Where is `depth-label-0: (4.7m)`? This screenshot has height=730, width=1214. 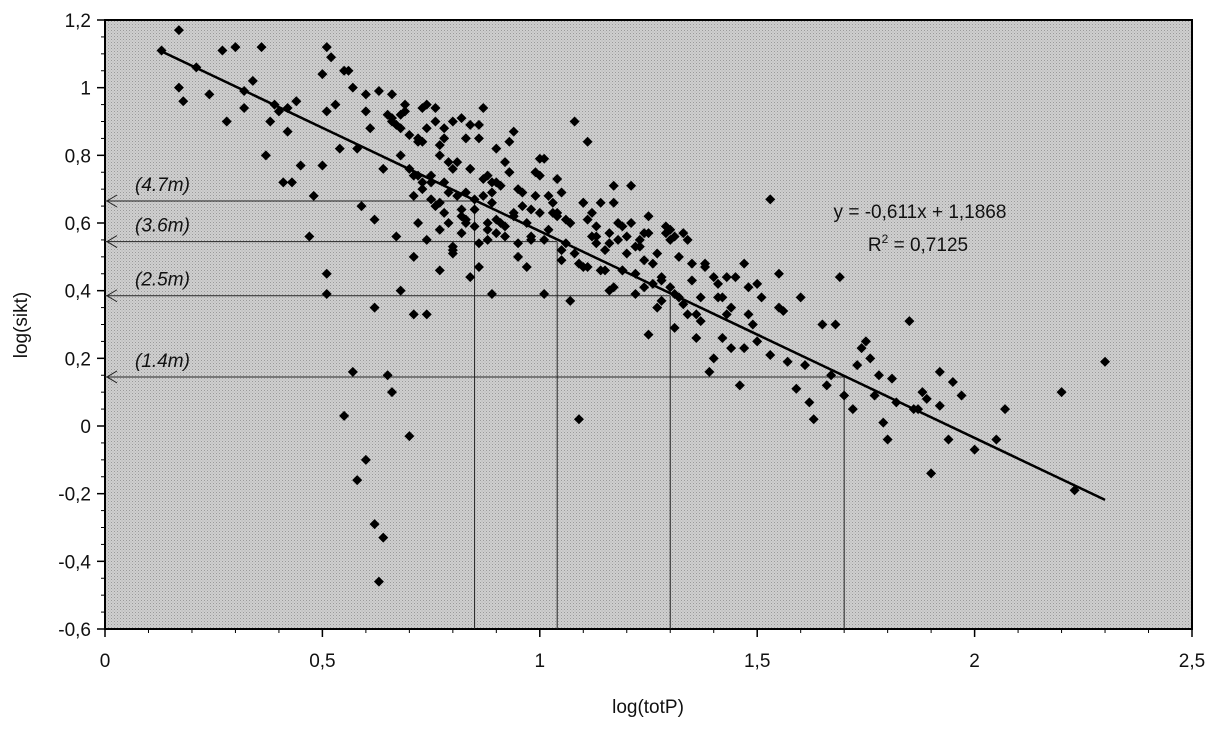 depth-label-0: (4.7m) is located at coordinates (162, 185).